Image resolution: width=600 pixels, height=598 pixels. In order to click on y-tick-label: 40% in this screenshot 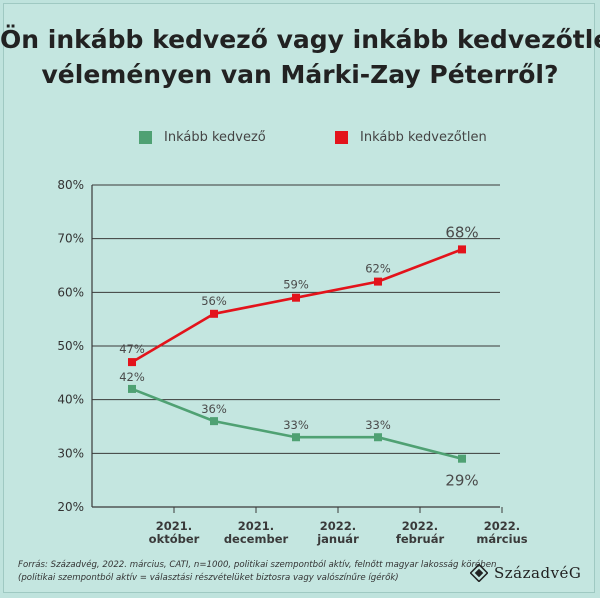, I will do `click(70, 400)`.